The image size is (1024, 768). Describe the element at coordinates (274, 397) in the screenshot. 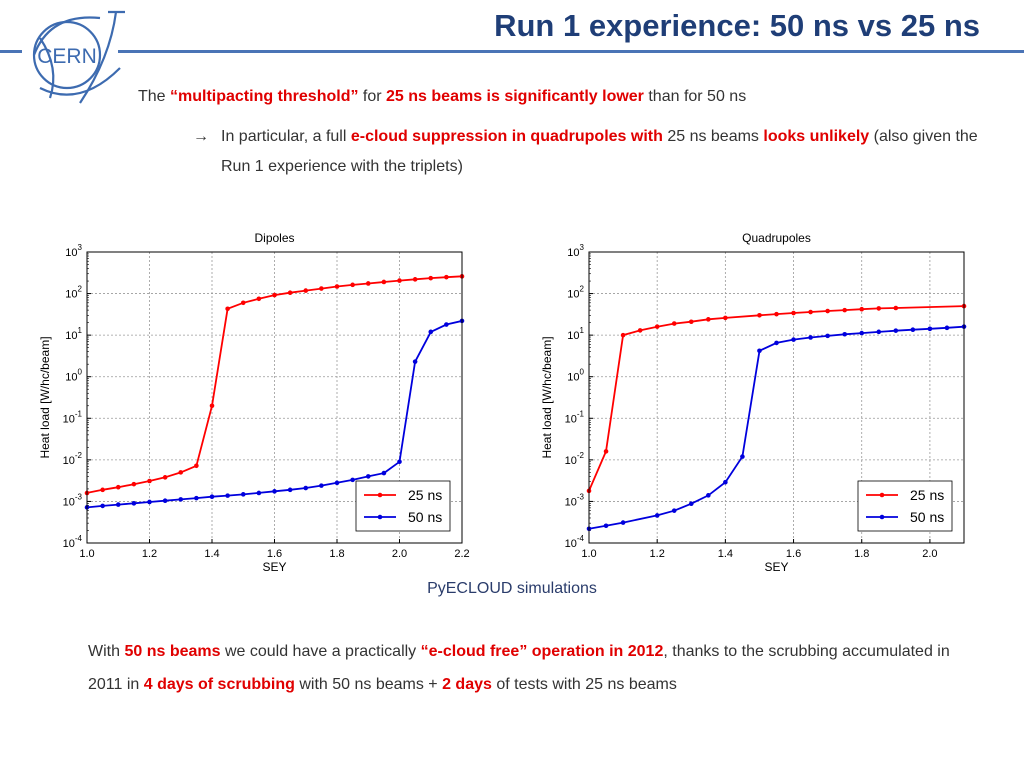

I see `plot-frame` at that location.